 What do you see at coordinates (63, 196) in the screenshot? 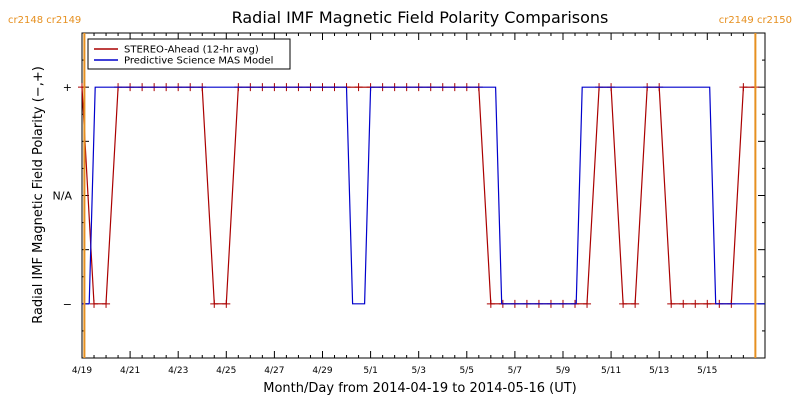
I see `y-tick-label: N/A` at bounding box center [63, 196].